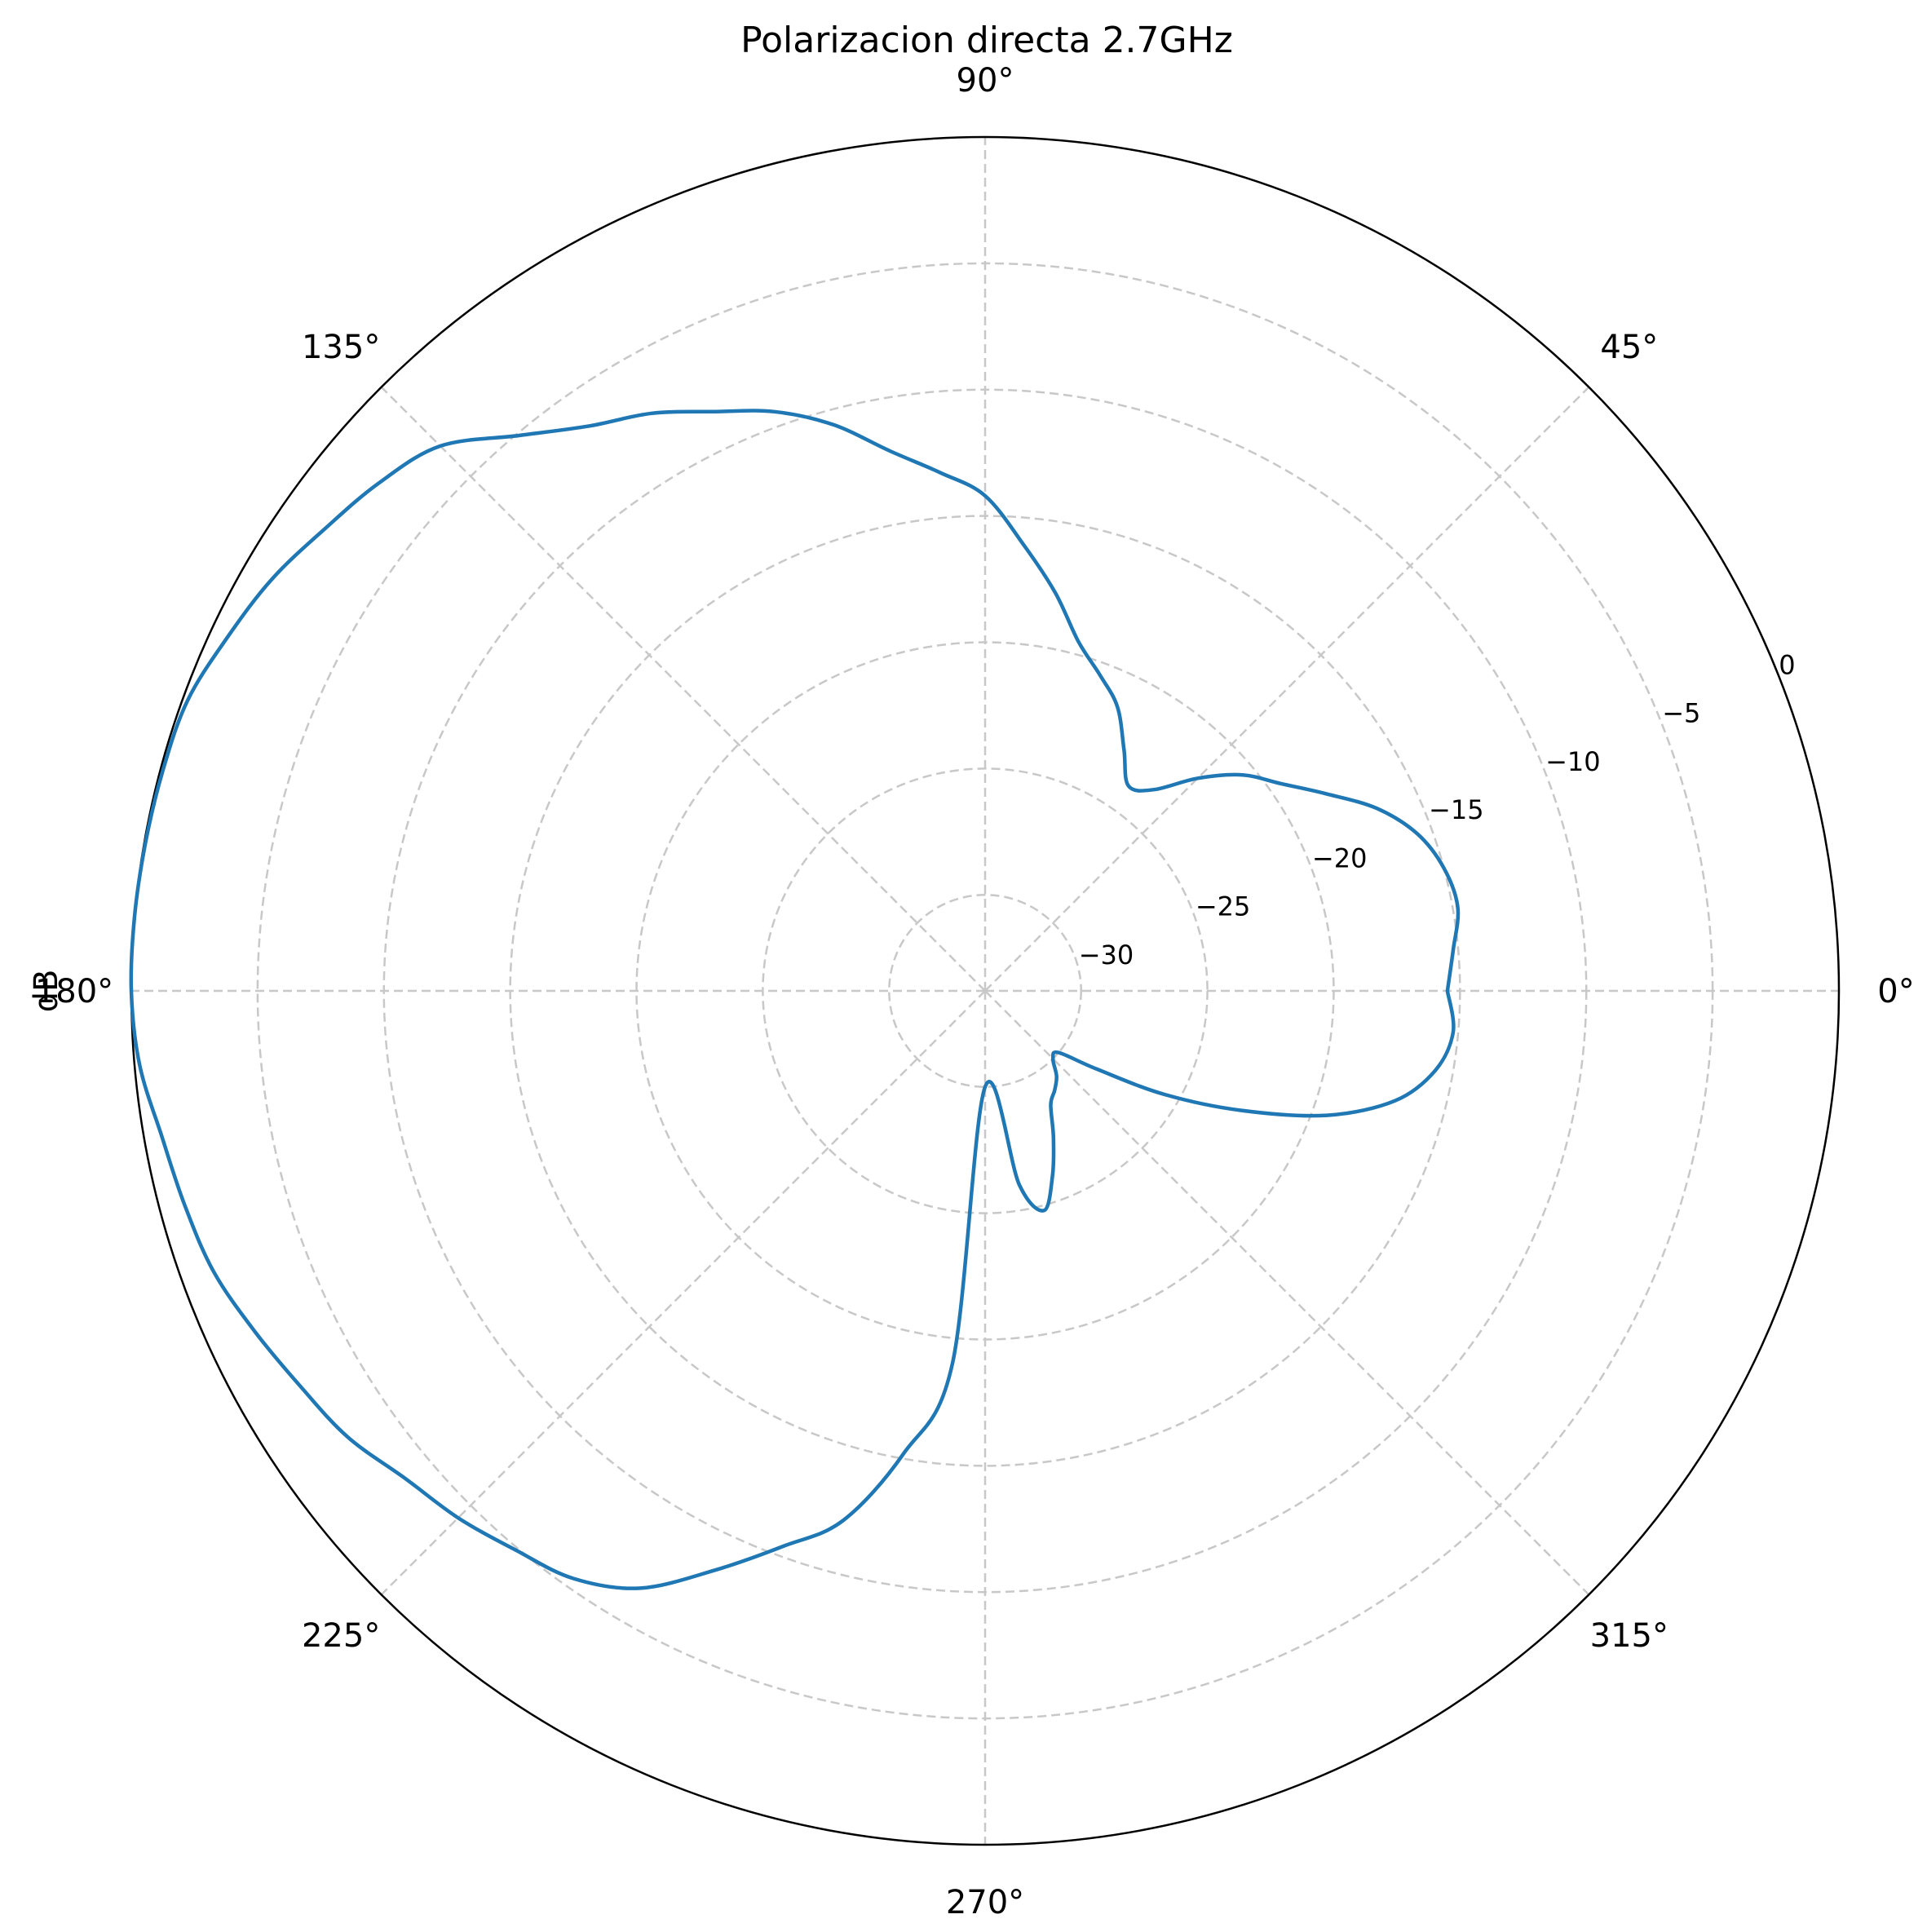 Image resolution: width=1927 pixels, height=1932 pixels. What do you see at coordinates (341, 1636) in the screenshot?
I see `angle-tick-label: 225°` at bounding box center [341, 1636].